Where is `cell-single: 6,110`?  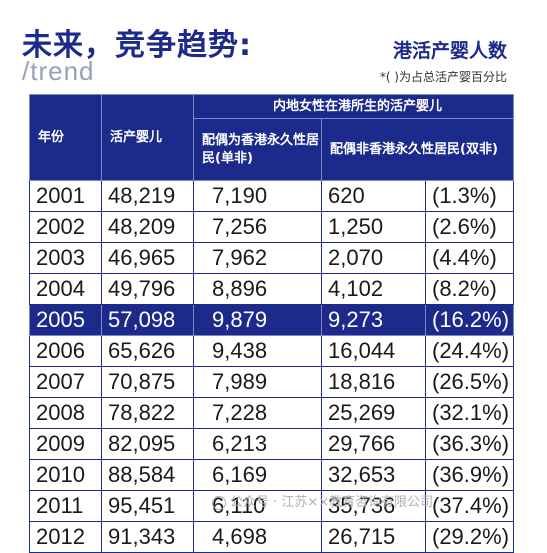
cell-single: 6,110 is located at coordinates (257, 506).